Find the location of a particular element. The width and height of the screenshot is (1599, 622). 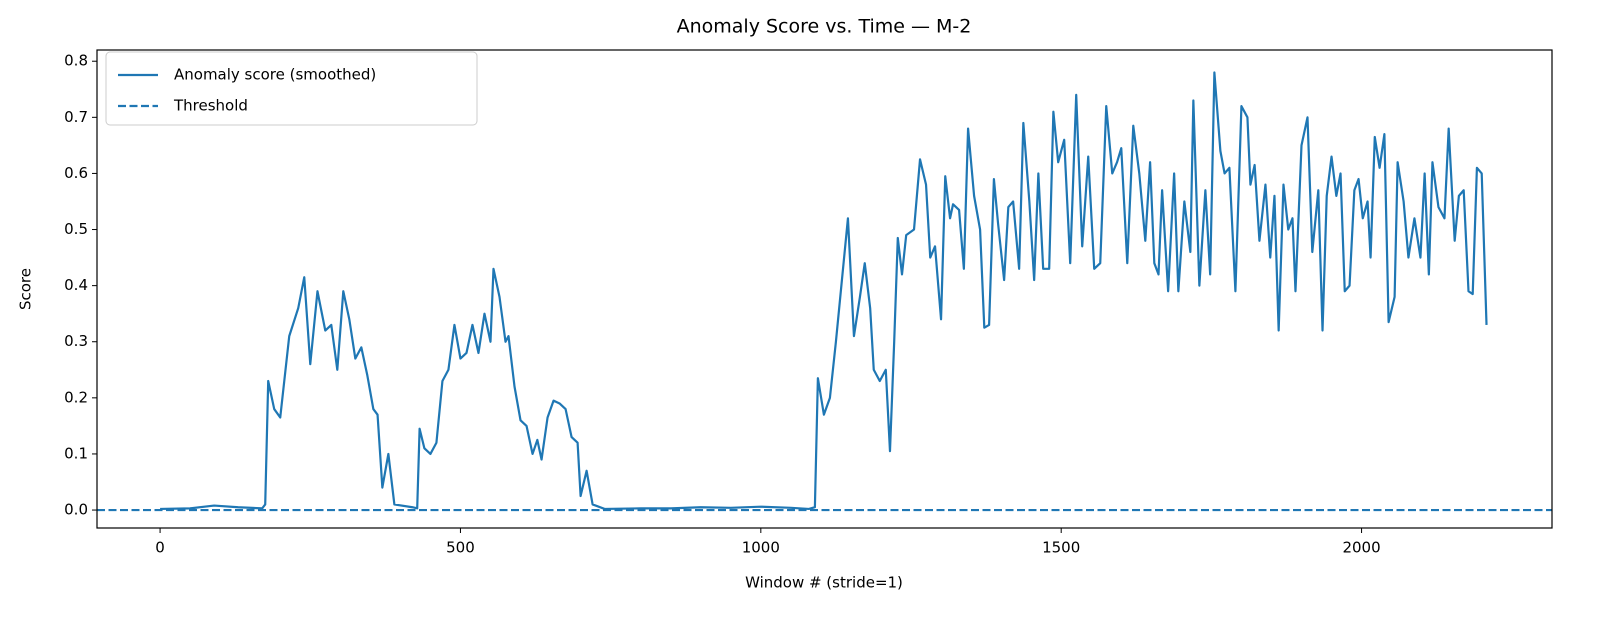

x-tick-label: 0 is located at coordinates (160, 548).